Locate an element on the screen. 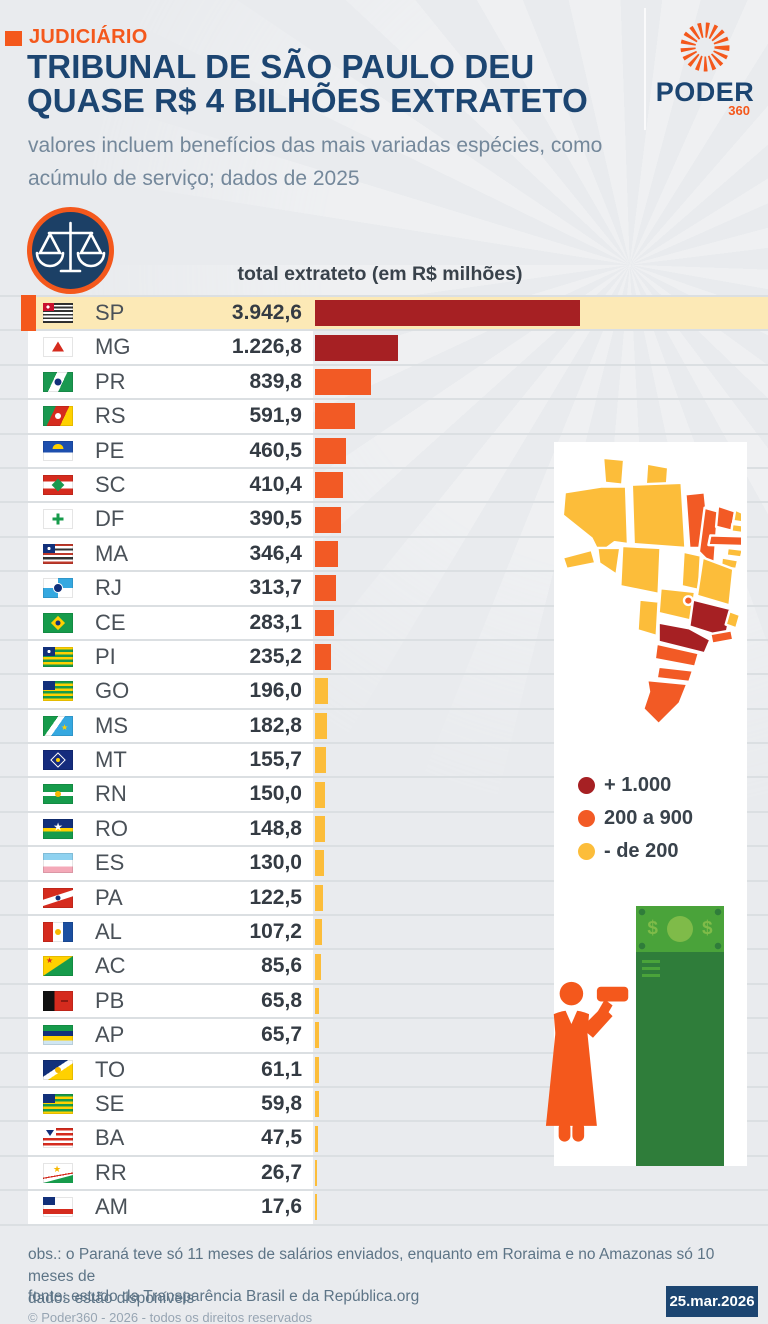  state-code: RS is located at coordinates (110, 416).